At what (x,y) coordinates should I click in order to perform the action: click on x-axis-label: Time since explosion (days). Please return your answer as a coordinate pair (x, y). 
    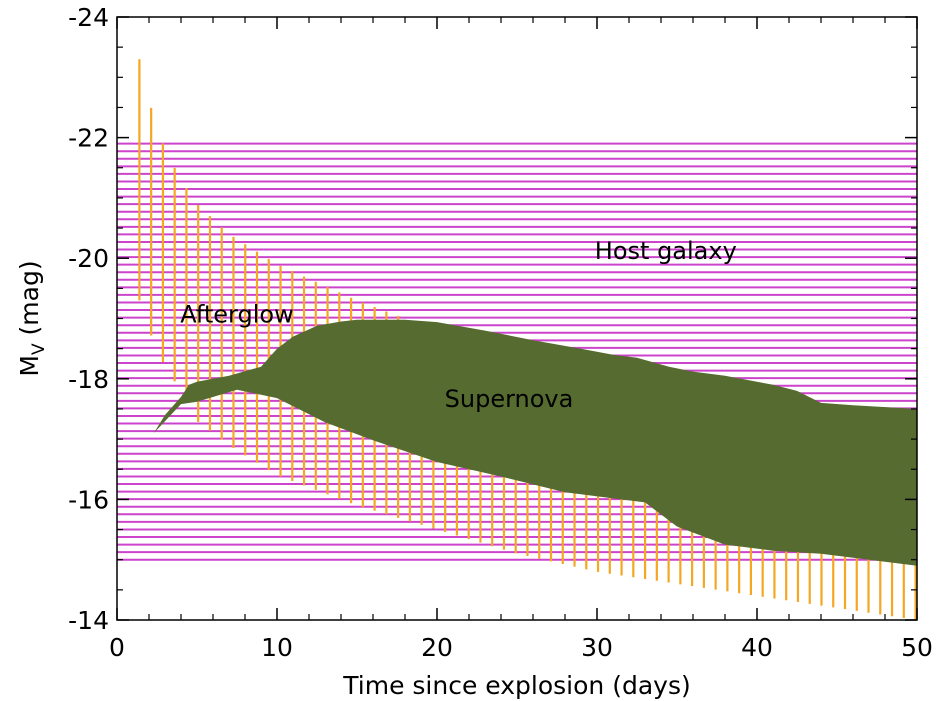
    Looking at the image, I should click on (516, 685).